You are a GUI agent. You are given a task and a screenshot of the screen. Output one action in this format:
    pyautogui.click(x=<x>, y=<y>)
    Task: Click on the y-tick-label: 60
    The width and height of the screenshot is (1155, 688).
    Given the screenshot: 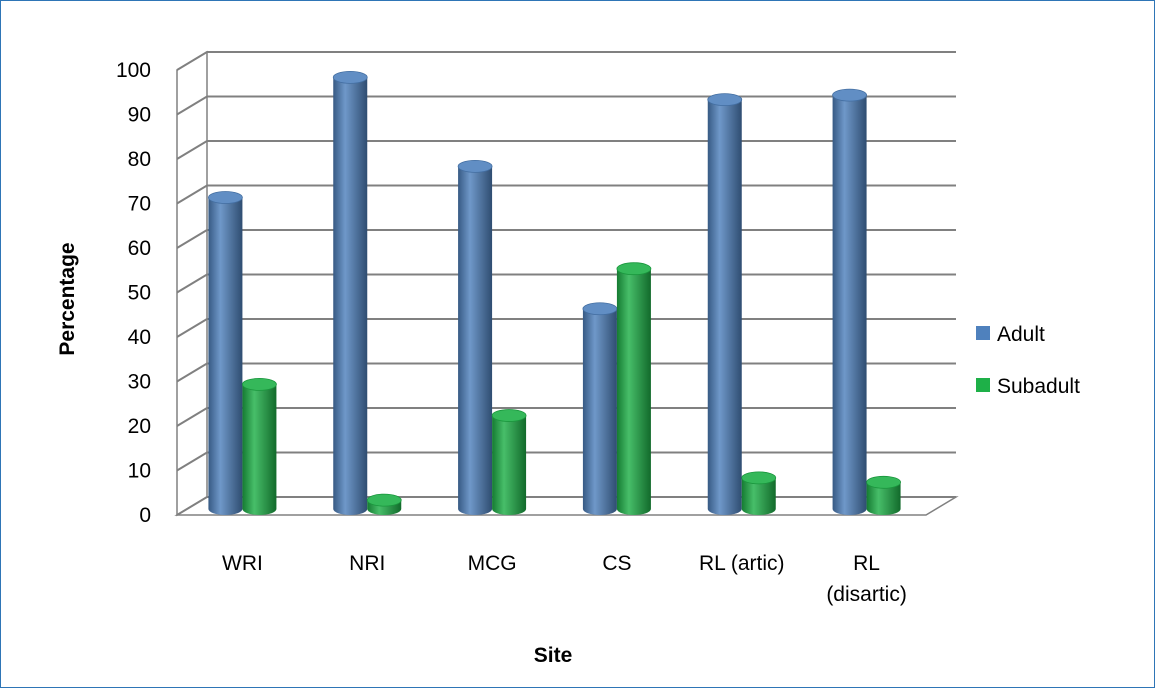 What is the action you would take?
    pyautogui.click(x=139, y=248)
    